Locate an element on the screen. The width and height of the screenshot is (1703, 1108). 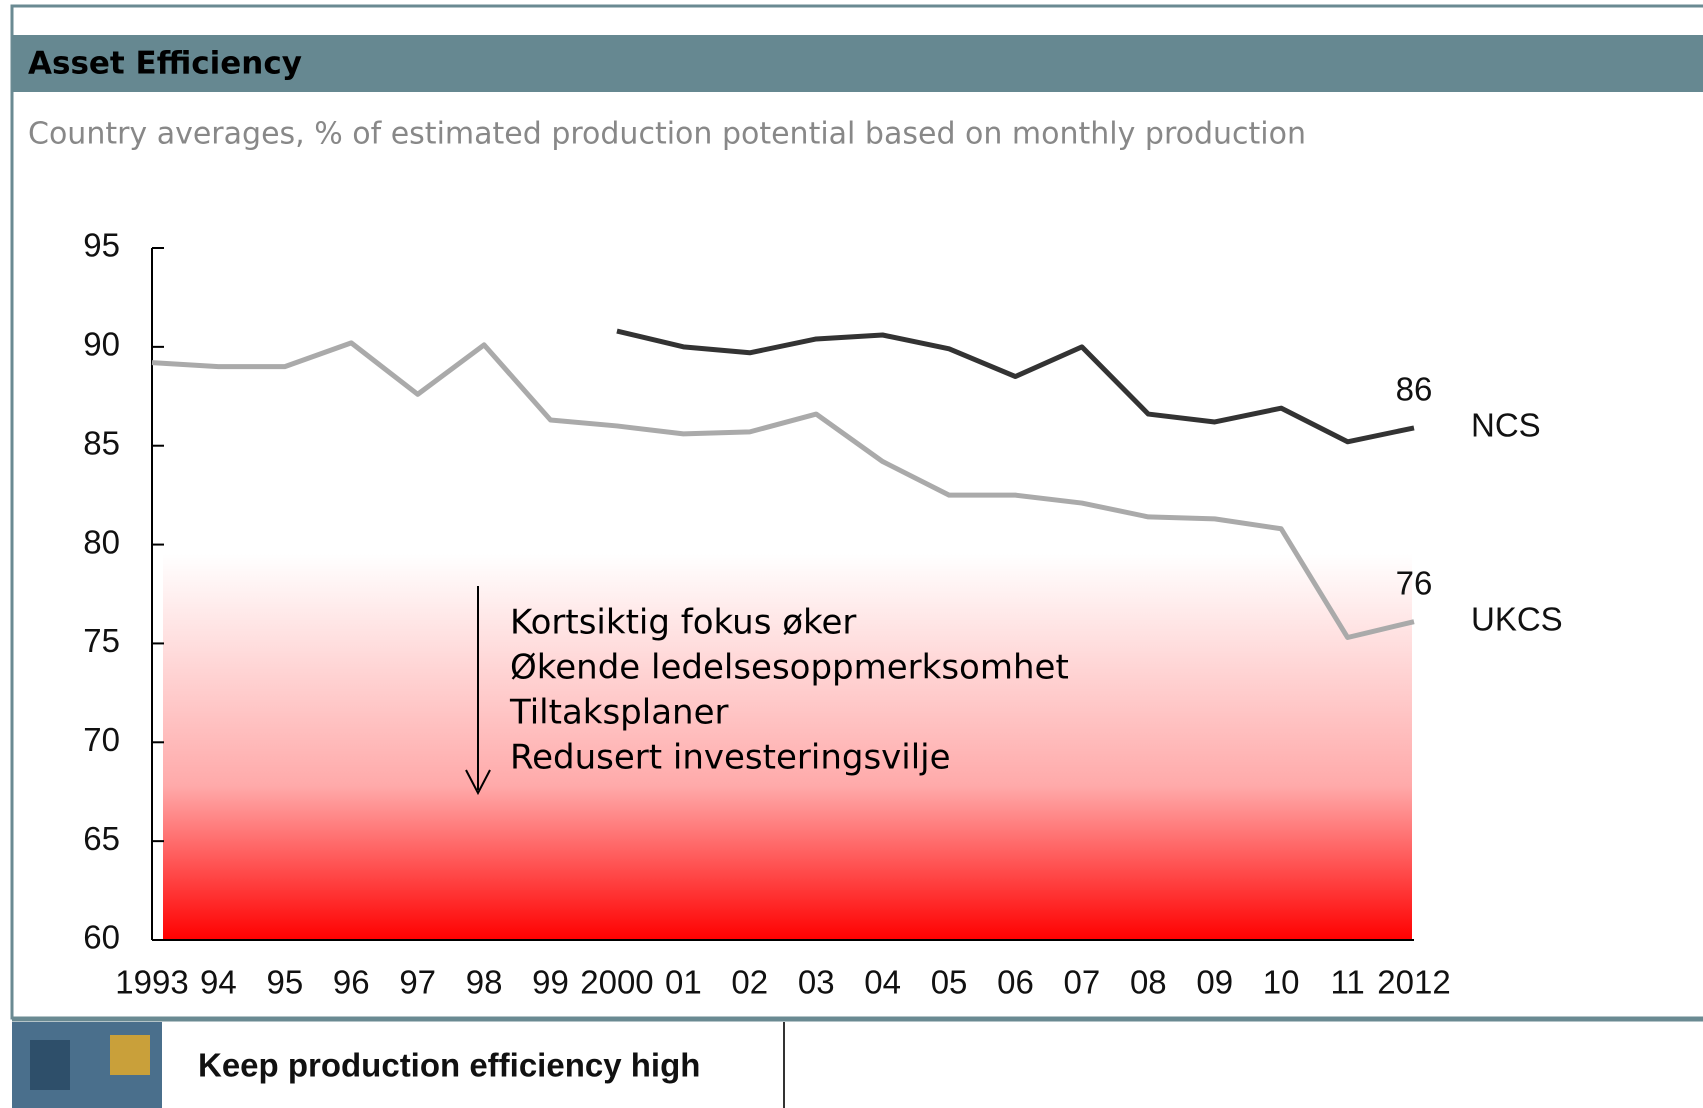
line-series is located at coordinates (1015, 386).